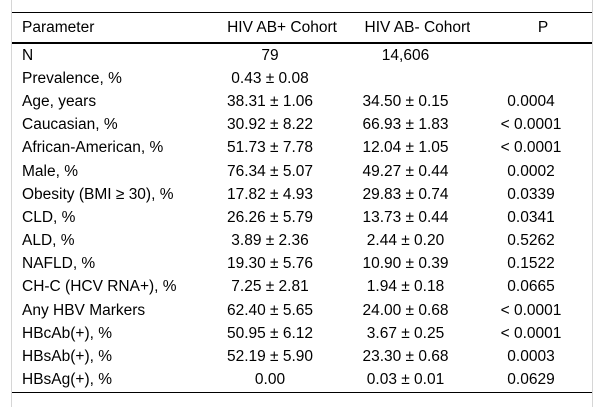  Describe the element at coordinates (405, 264) in the screenshot. I see `cell-hiv-ab-negative: 10.90 ± 0.39` at that location.